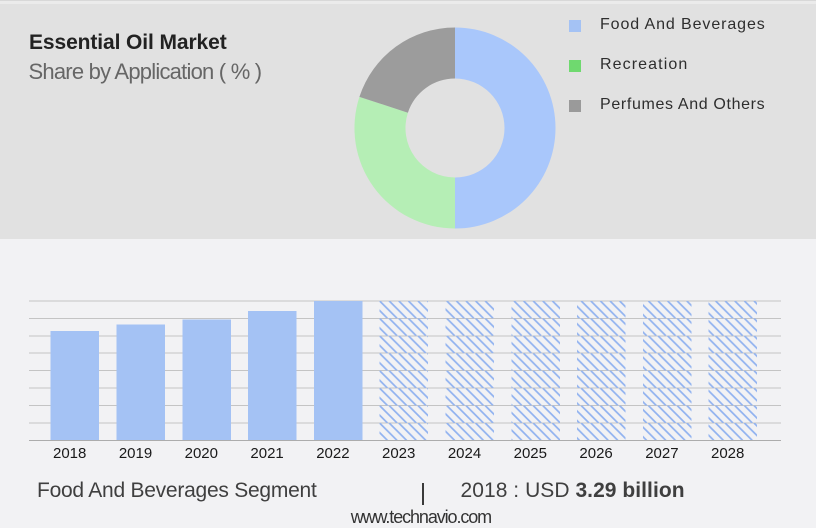 Image resolution: width=816 pixels, height=528 pixels. Describe the element at coordinates (332, 453) in the screenshot. I see `svg-text: 2022` at that location.